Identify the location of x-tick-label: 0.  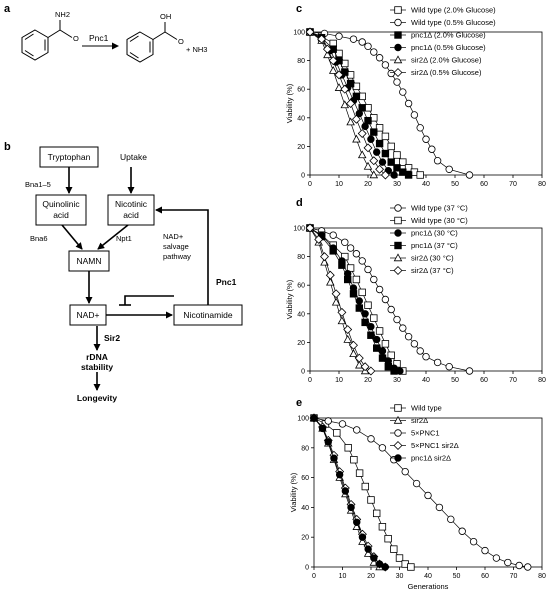
(314, 576).